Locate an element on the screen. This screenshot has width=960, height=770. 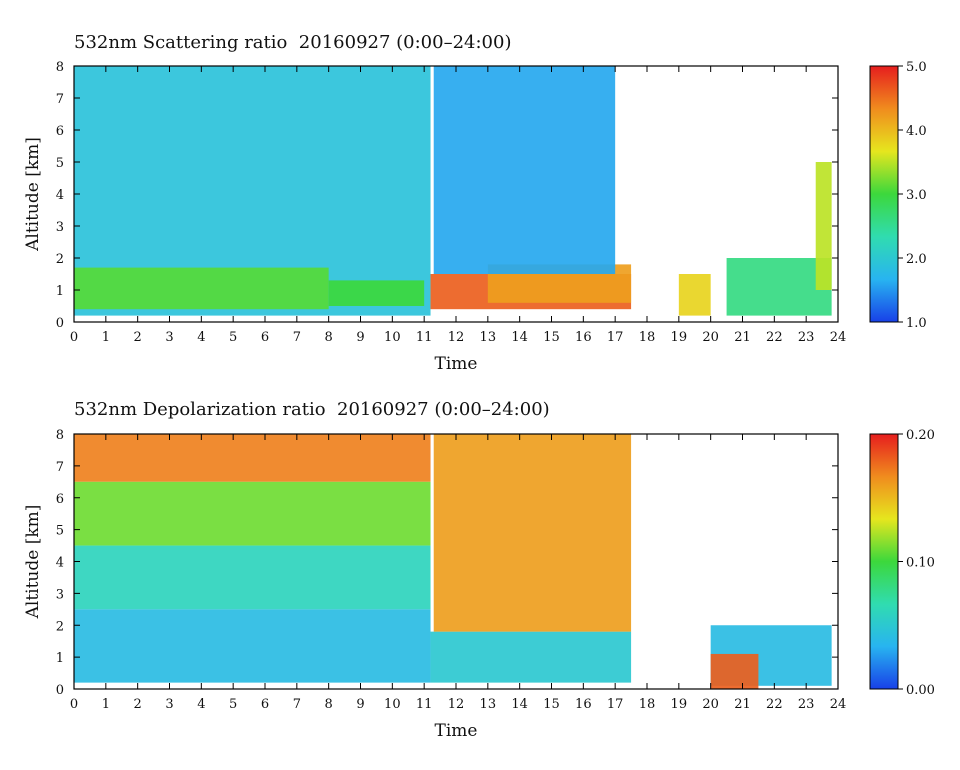
colorbar-tick-label: 0.20 is located at coordinates (920, 435).